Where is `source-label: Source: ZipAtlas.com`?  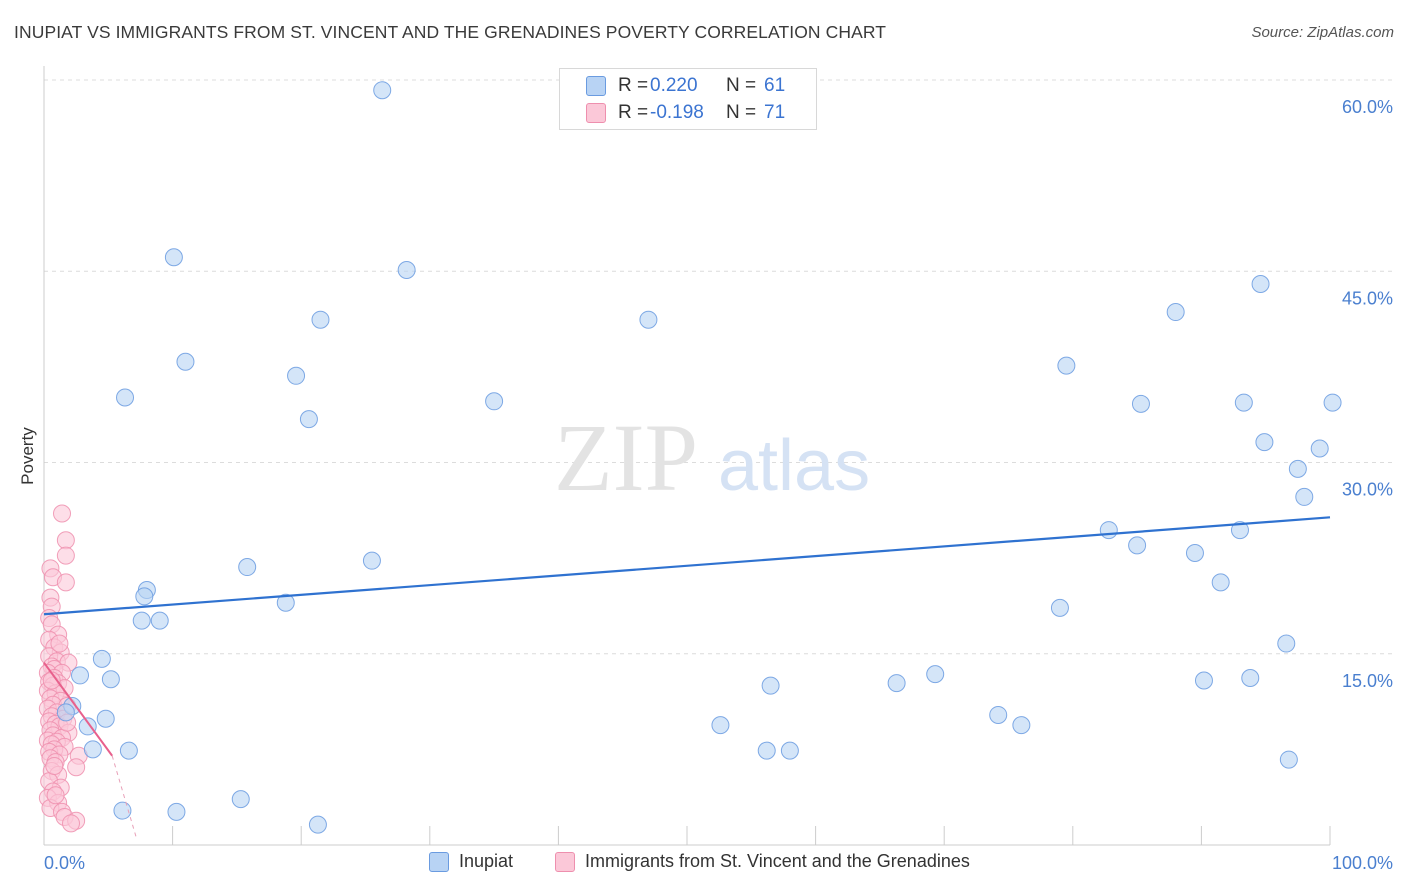 source-label: Source: ZipAtlas.com is located at coordinates (1322, 32).